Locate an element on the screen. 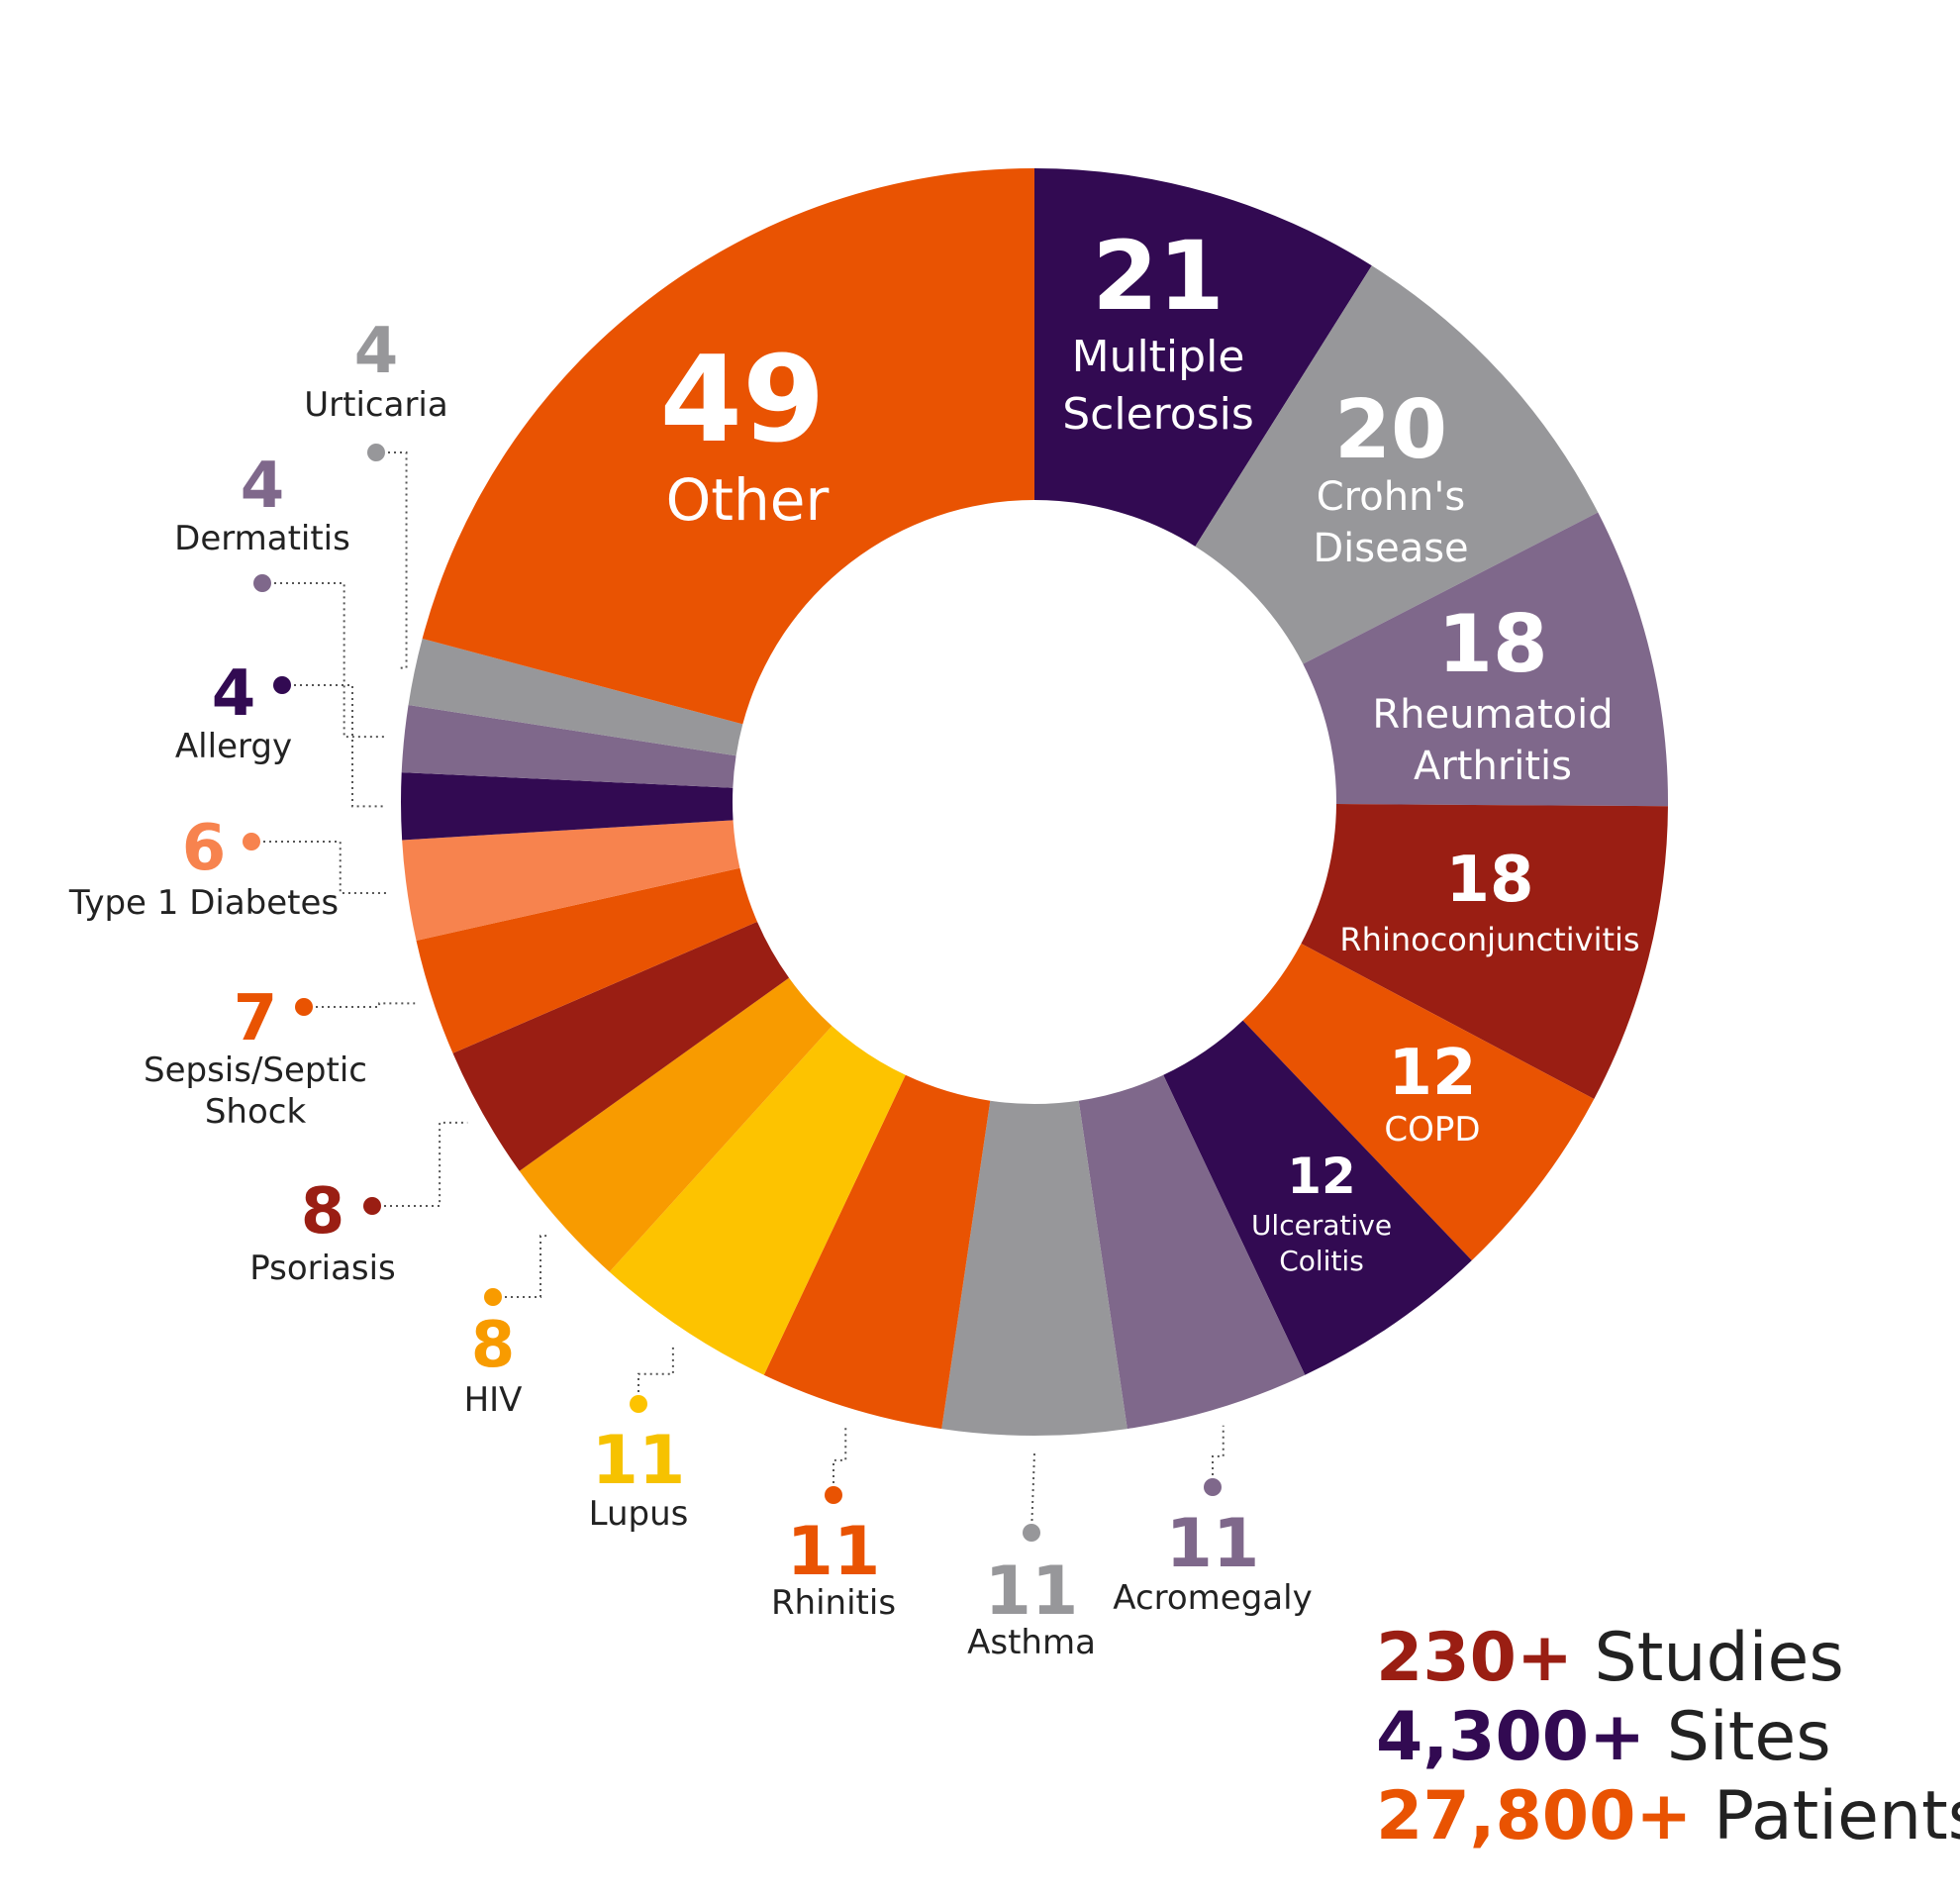 This screenshot has height=1901, width=1960. slice-rheumatoid-arthritis is located at coordinates (1485, 659).